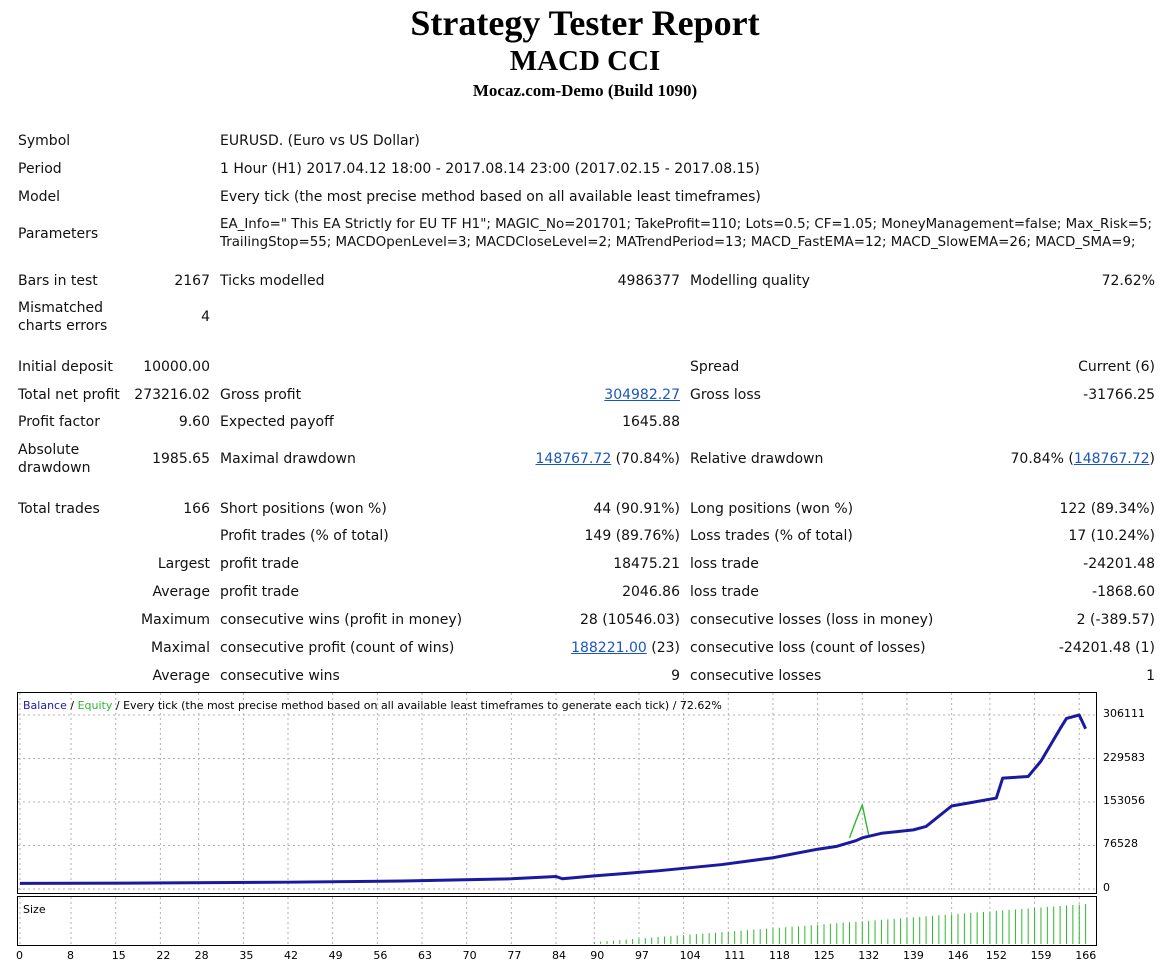  I want to click on mismatch-value: 4, so click(205, 317).